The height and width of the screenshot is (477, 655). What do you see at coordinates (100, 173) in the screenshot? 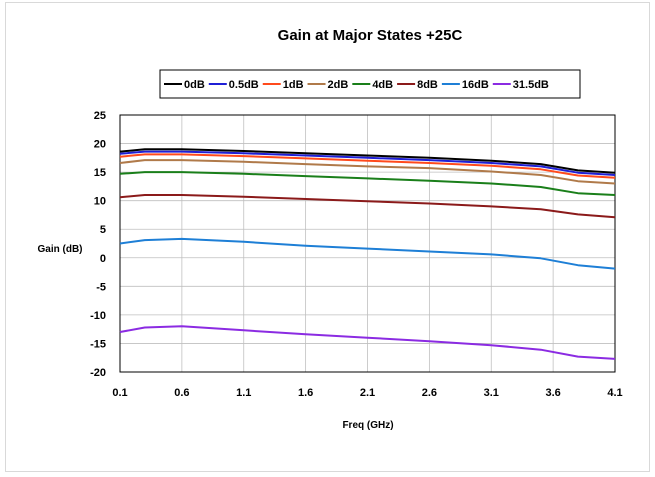
I see `y-tick-label: 15` at bounding box center [100, 173].